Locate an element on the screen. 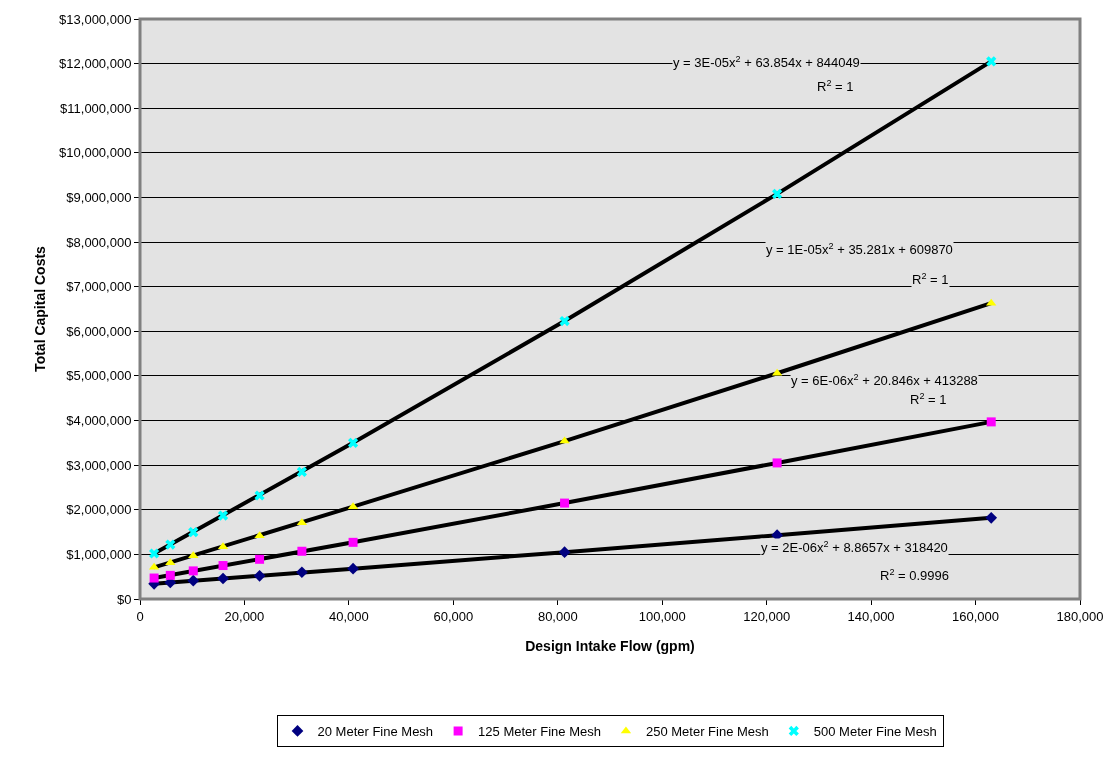  x-tick-label: 100,000 is located at coordinates (662, 616).